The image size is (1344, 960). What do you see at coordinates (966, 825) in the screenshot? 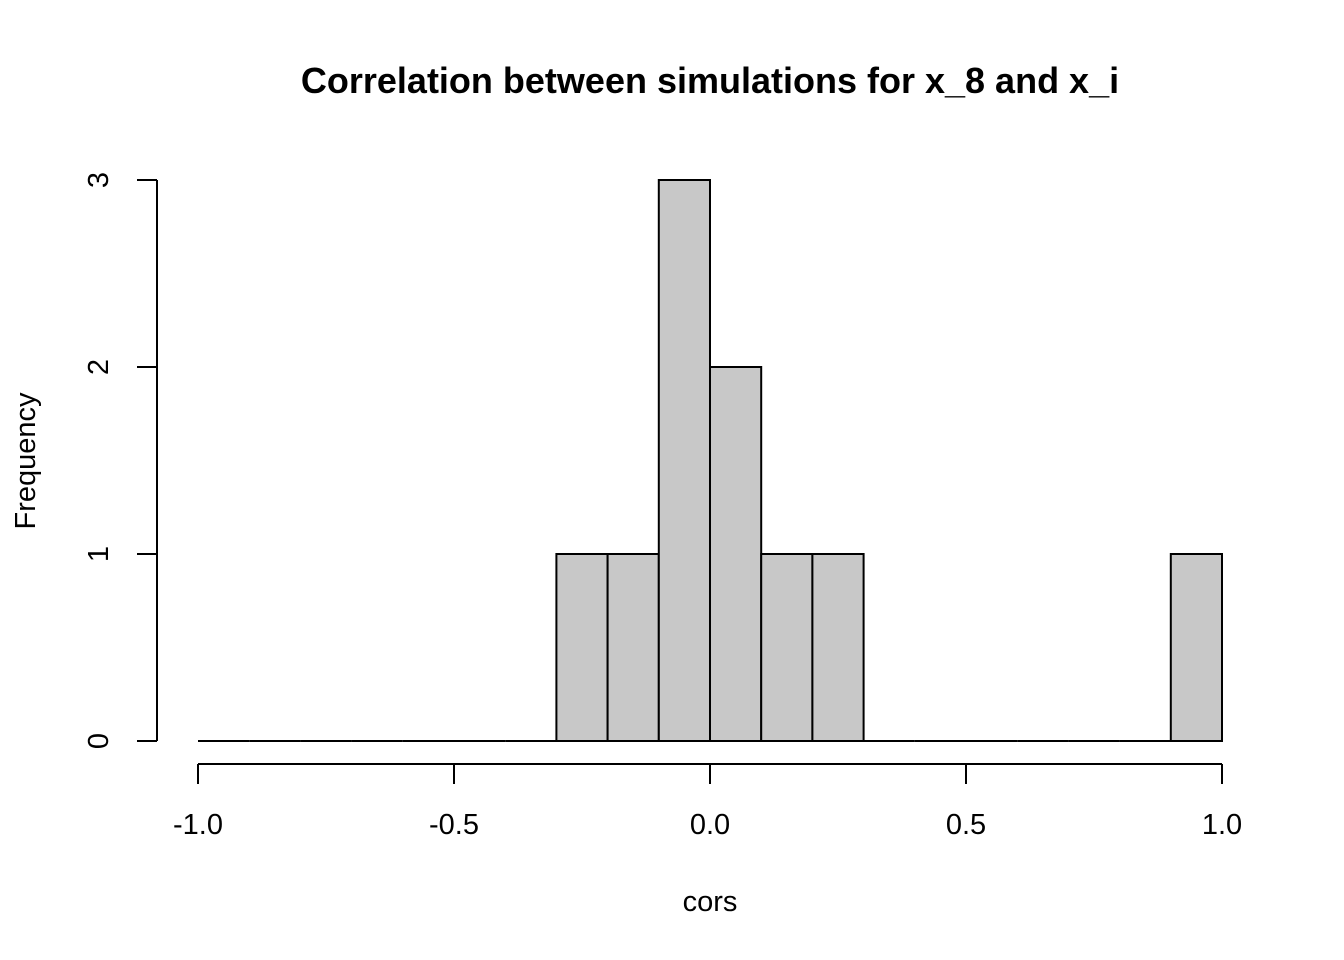
I see `x-tick-label: 0.5` at bounding box center [966, 825].